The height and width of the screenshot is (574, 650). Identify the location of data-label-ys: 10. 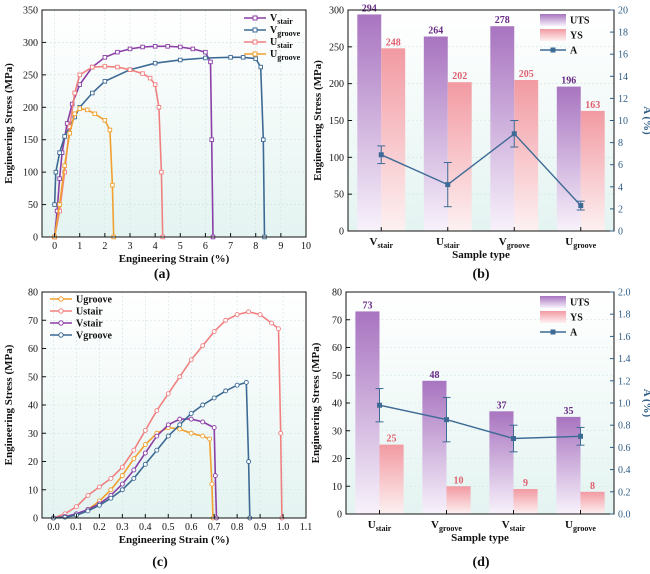
(459, 480).